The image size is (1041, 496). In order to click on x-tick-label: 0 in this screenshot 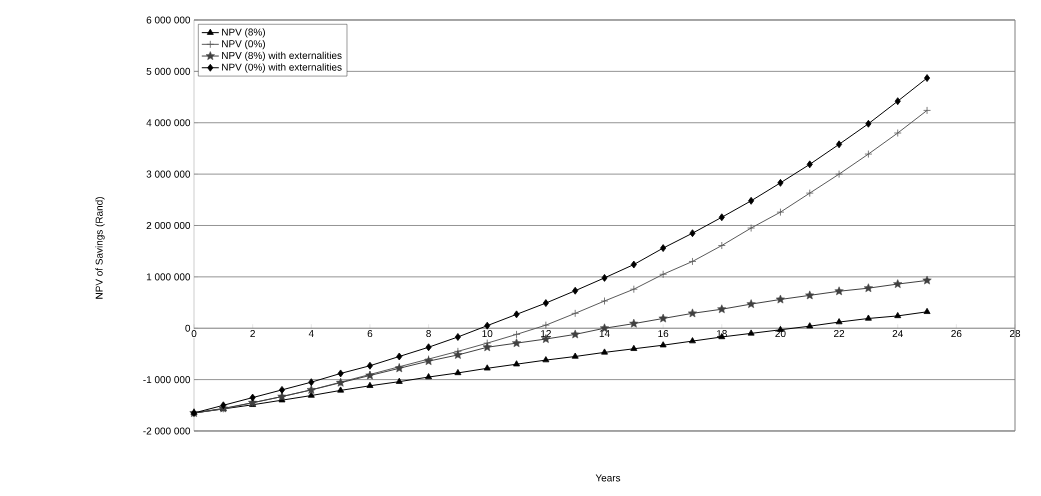, I will do `click(194, 334)`.